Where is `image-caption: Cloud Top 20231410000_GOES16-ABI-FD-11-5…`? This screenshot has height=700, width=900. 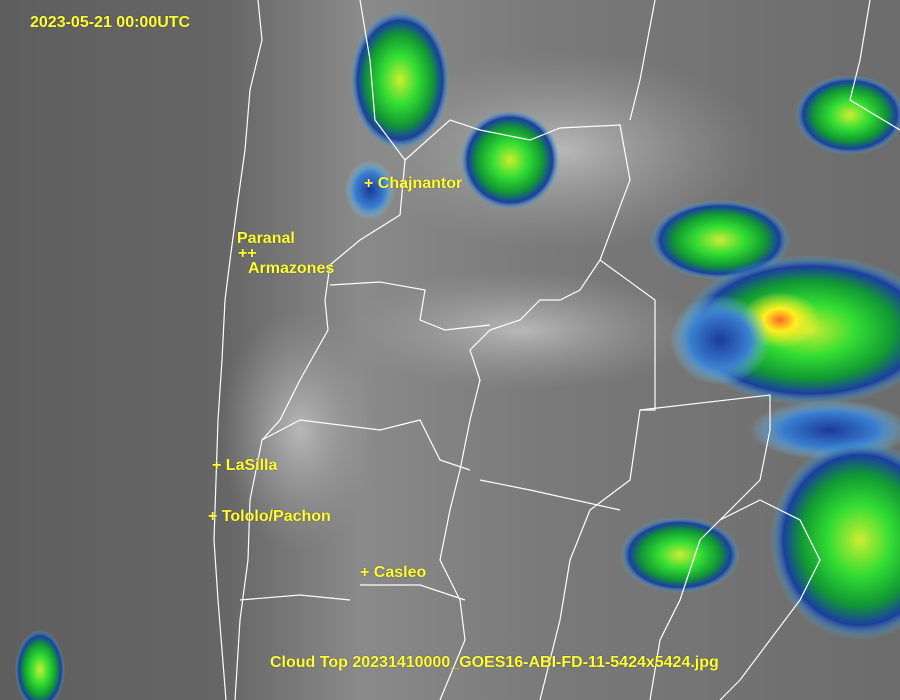 image-caption: Cloud Top 20231410000_GOES16-ABI-FD-11-5… is located at coordinates (494, 662).